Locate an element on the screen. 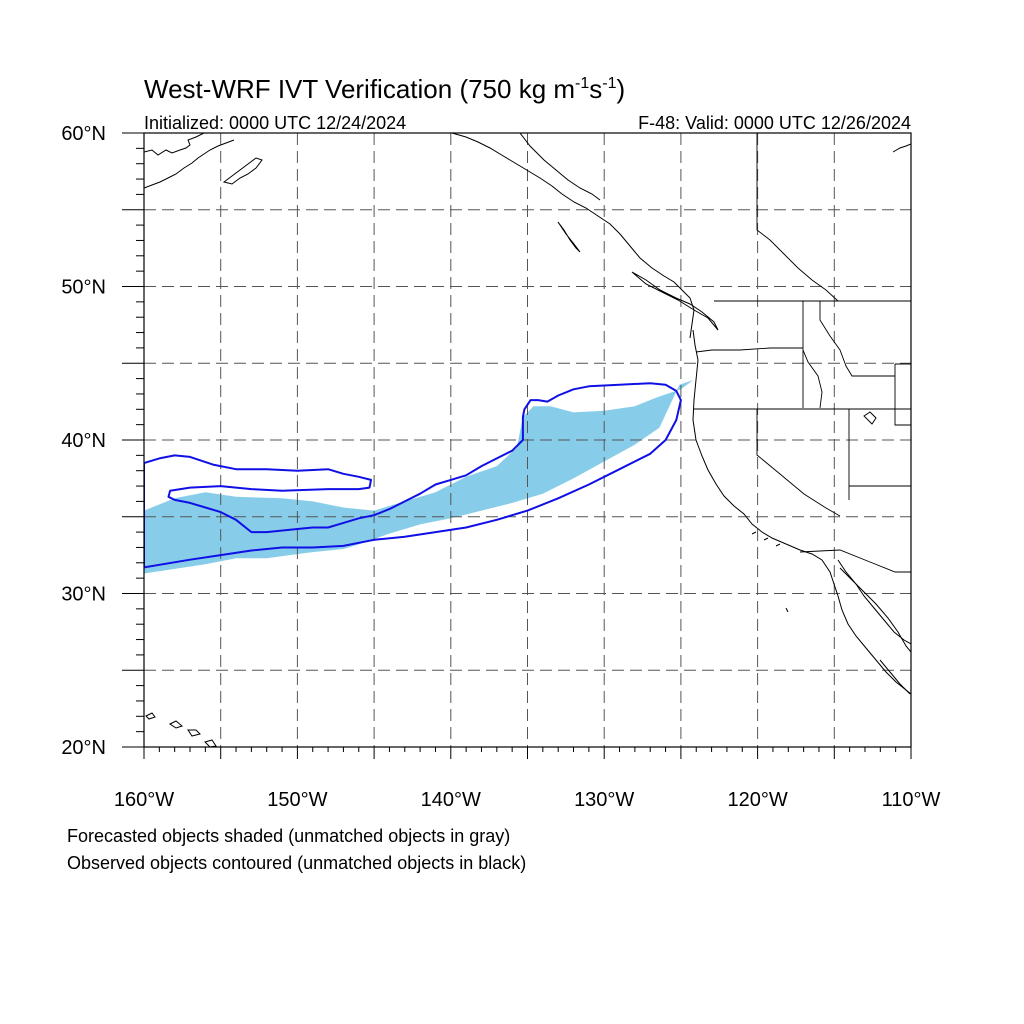 Image resolution: width=1024 pixels, height=1024 pixels. idaho-montana-border is located at coordinates (857, 339).